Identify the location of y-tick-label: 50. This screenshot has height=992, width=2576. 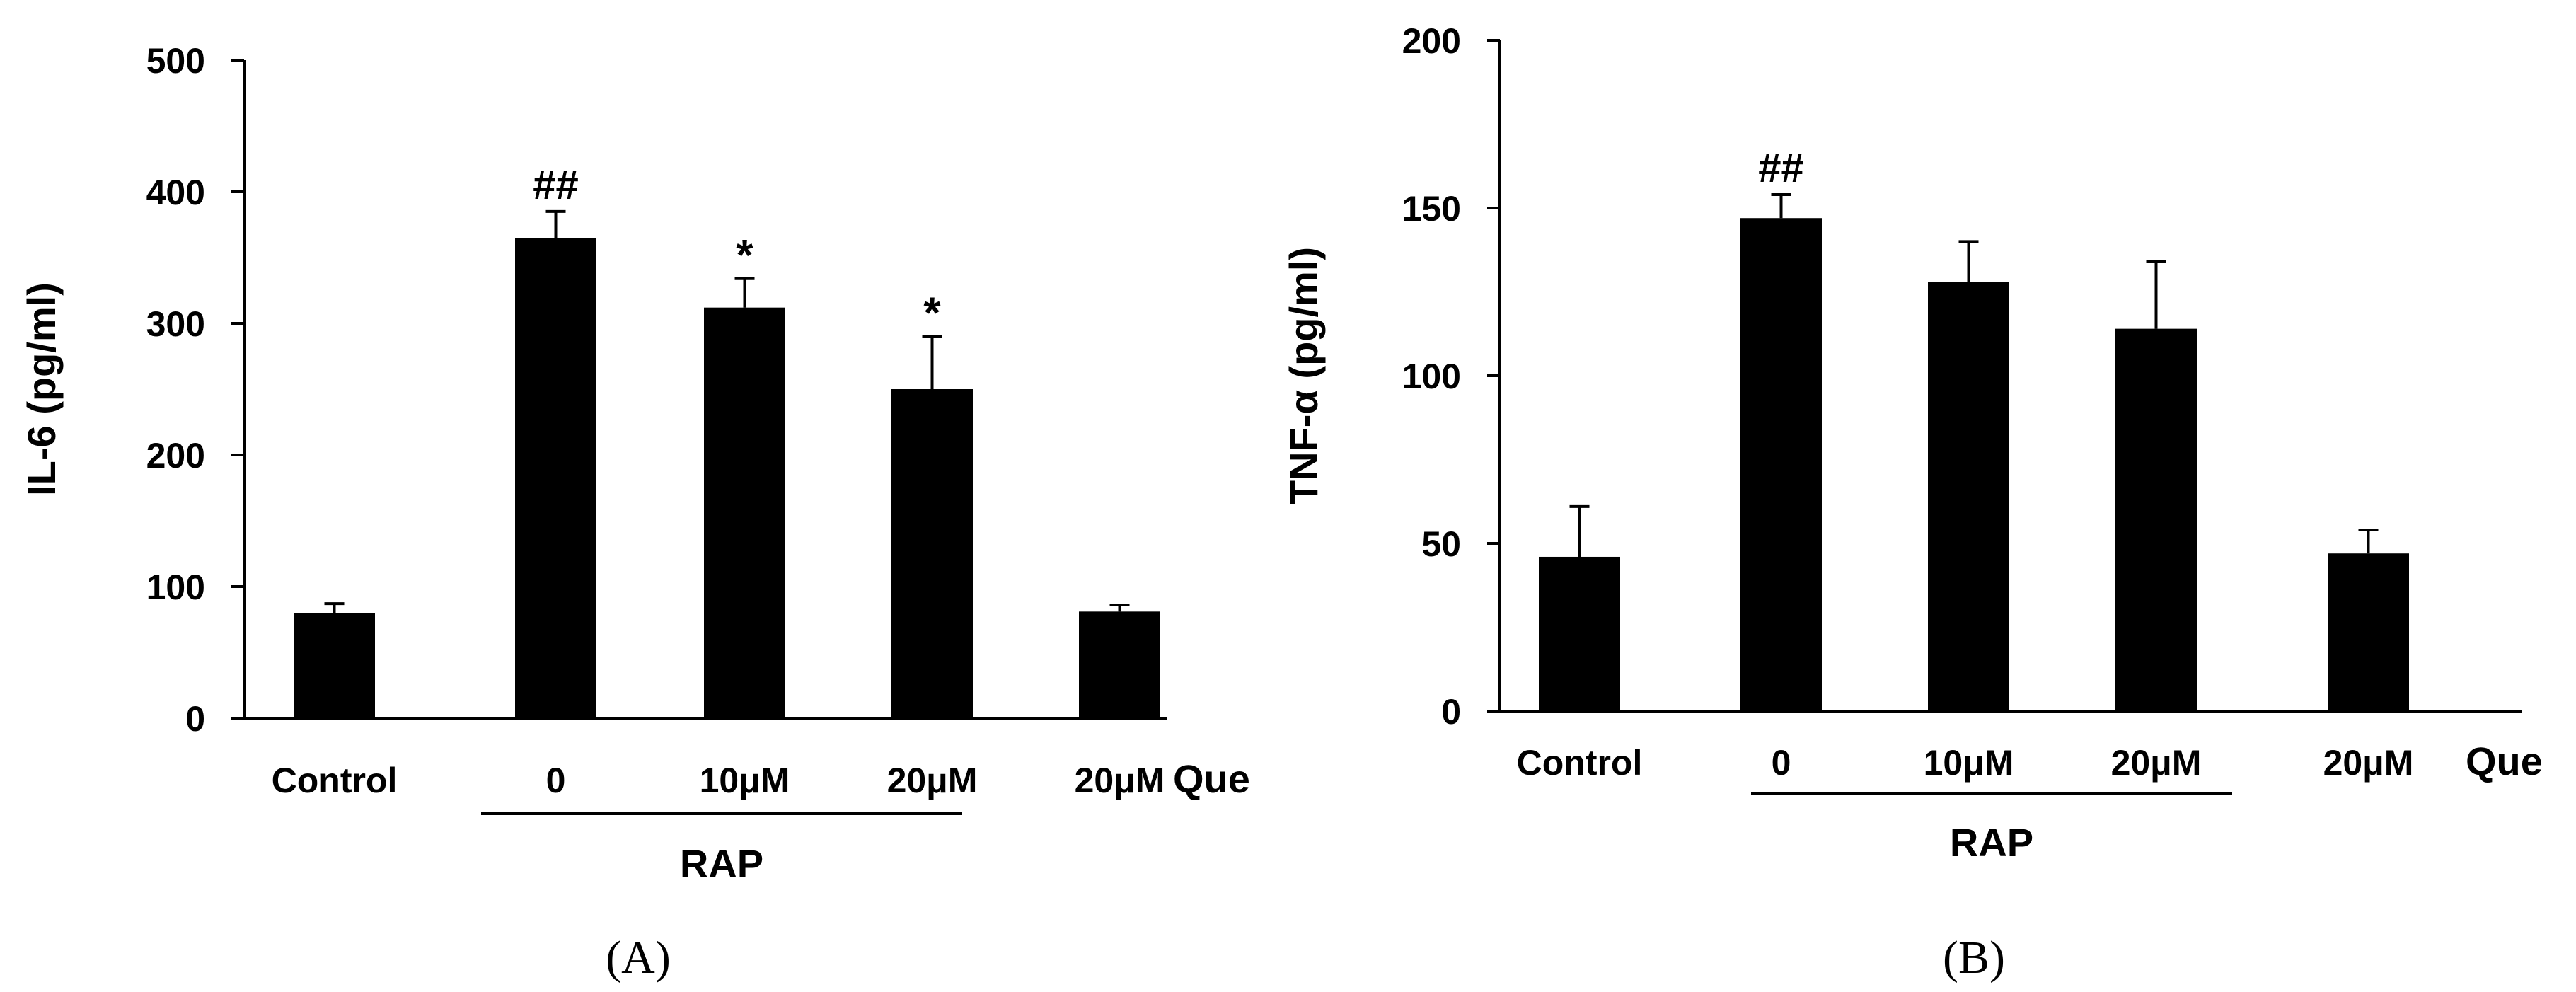
(1441, 544).